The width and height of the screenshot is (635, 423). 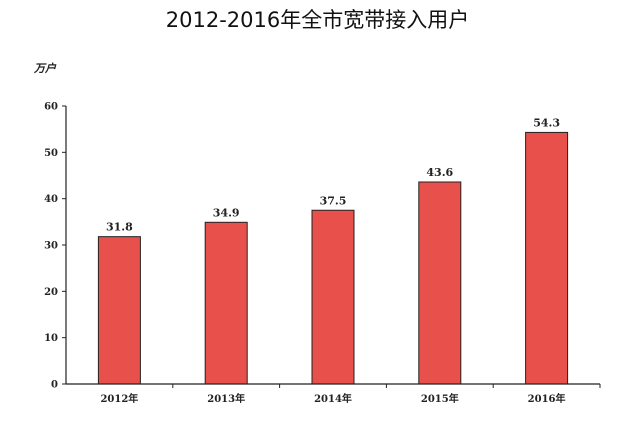 What do you see at coordinates (547, 398) in the screenshot?
I see `x-tick-label: 2016年` at bounding box center [547, 398].